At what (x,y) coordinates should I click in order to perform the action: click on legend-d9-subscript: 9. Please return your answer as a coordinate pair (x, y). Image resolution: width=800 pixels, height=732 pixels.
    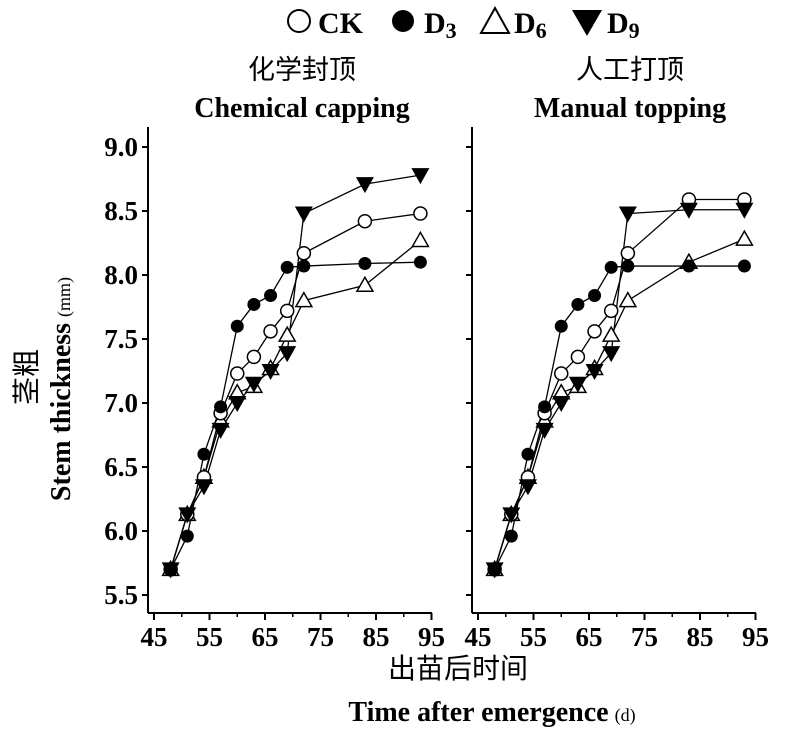
    Looking at the image, I should click on (634, 30).